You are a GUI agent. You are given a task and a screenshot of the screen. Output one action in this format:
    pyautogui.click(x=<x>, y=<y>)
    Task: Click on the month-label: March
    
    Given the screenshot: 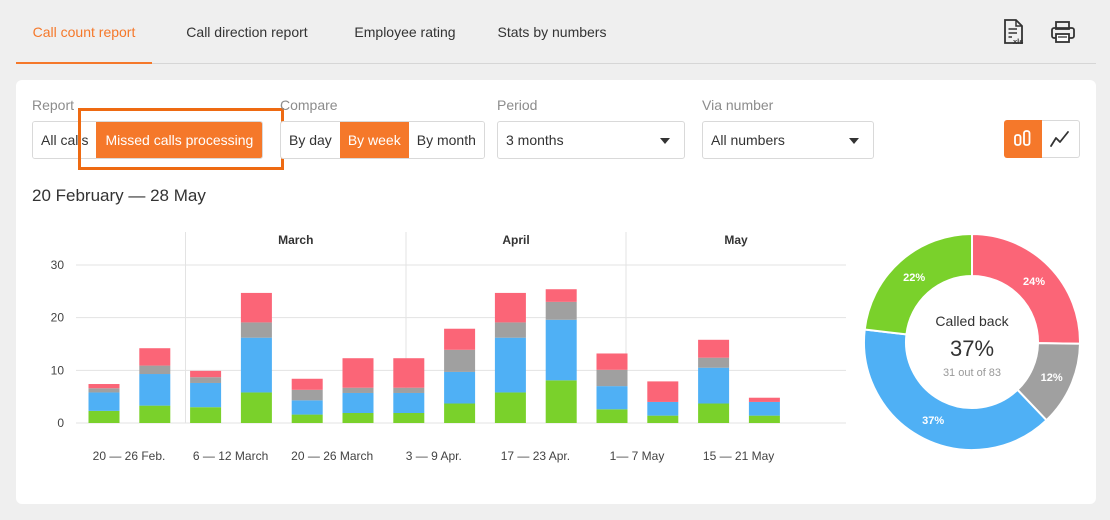 What is the action you would take?
    pyautogui.click(x=295, y=240)
    